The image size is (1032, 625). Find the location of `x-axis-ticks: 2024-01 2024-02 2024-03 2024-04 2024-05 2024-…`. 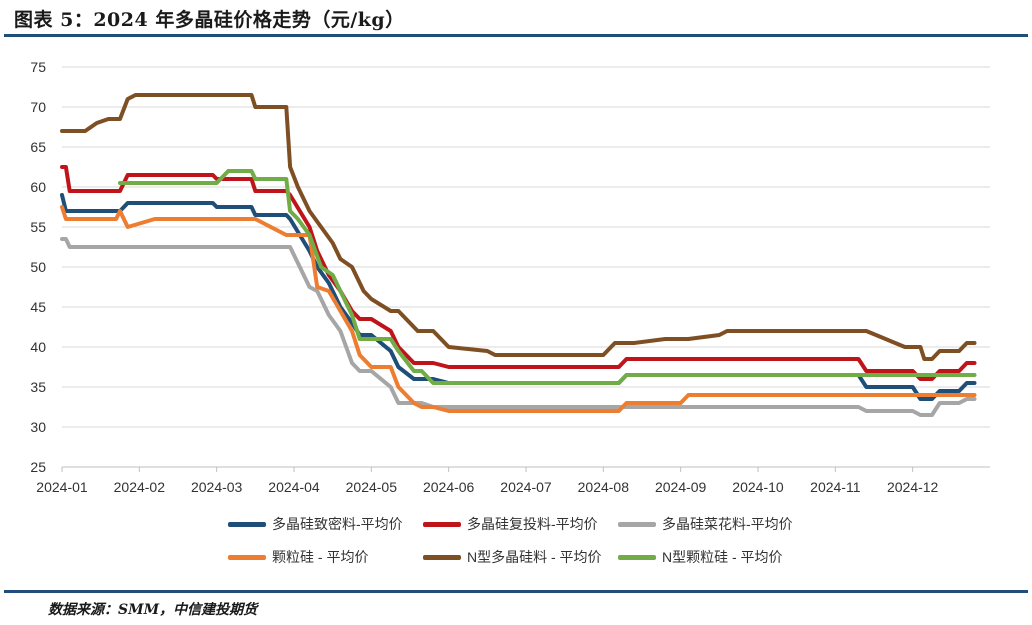

x-axis-ticks: 2024-01 2024-02 2024-03 2024-04 2024-05 2024-… is located at coordinates (487, 481).